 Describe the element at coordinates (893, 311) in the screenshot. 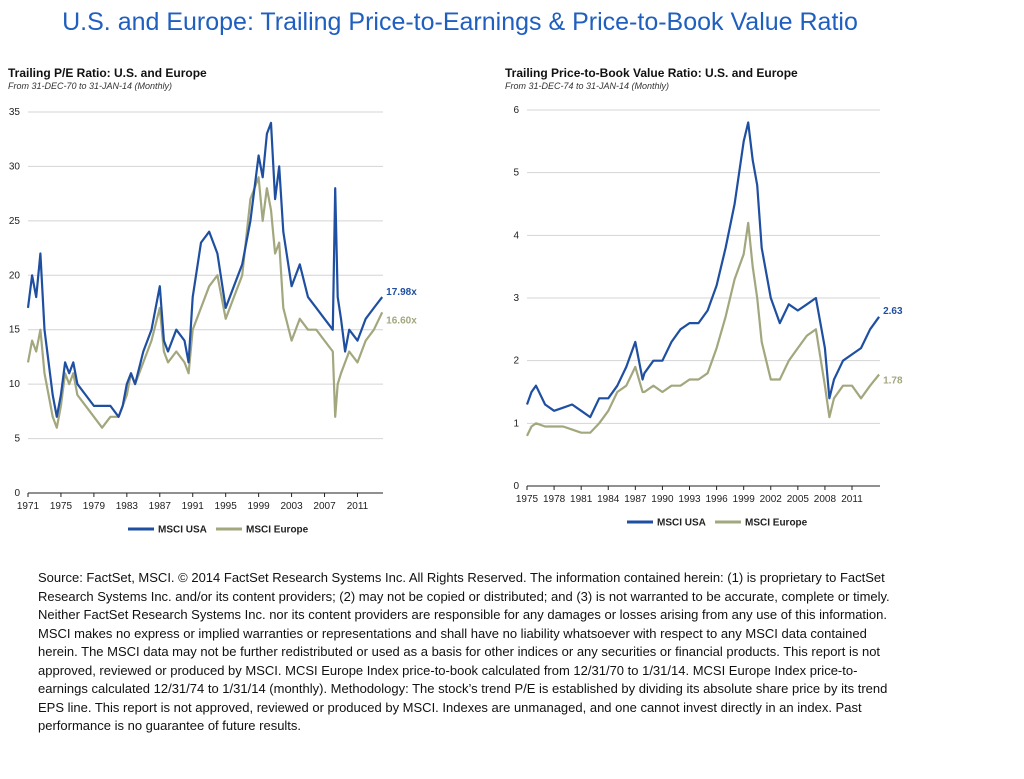

I see `end-value-label: 2.63` at that location.